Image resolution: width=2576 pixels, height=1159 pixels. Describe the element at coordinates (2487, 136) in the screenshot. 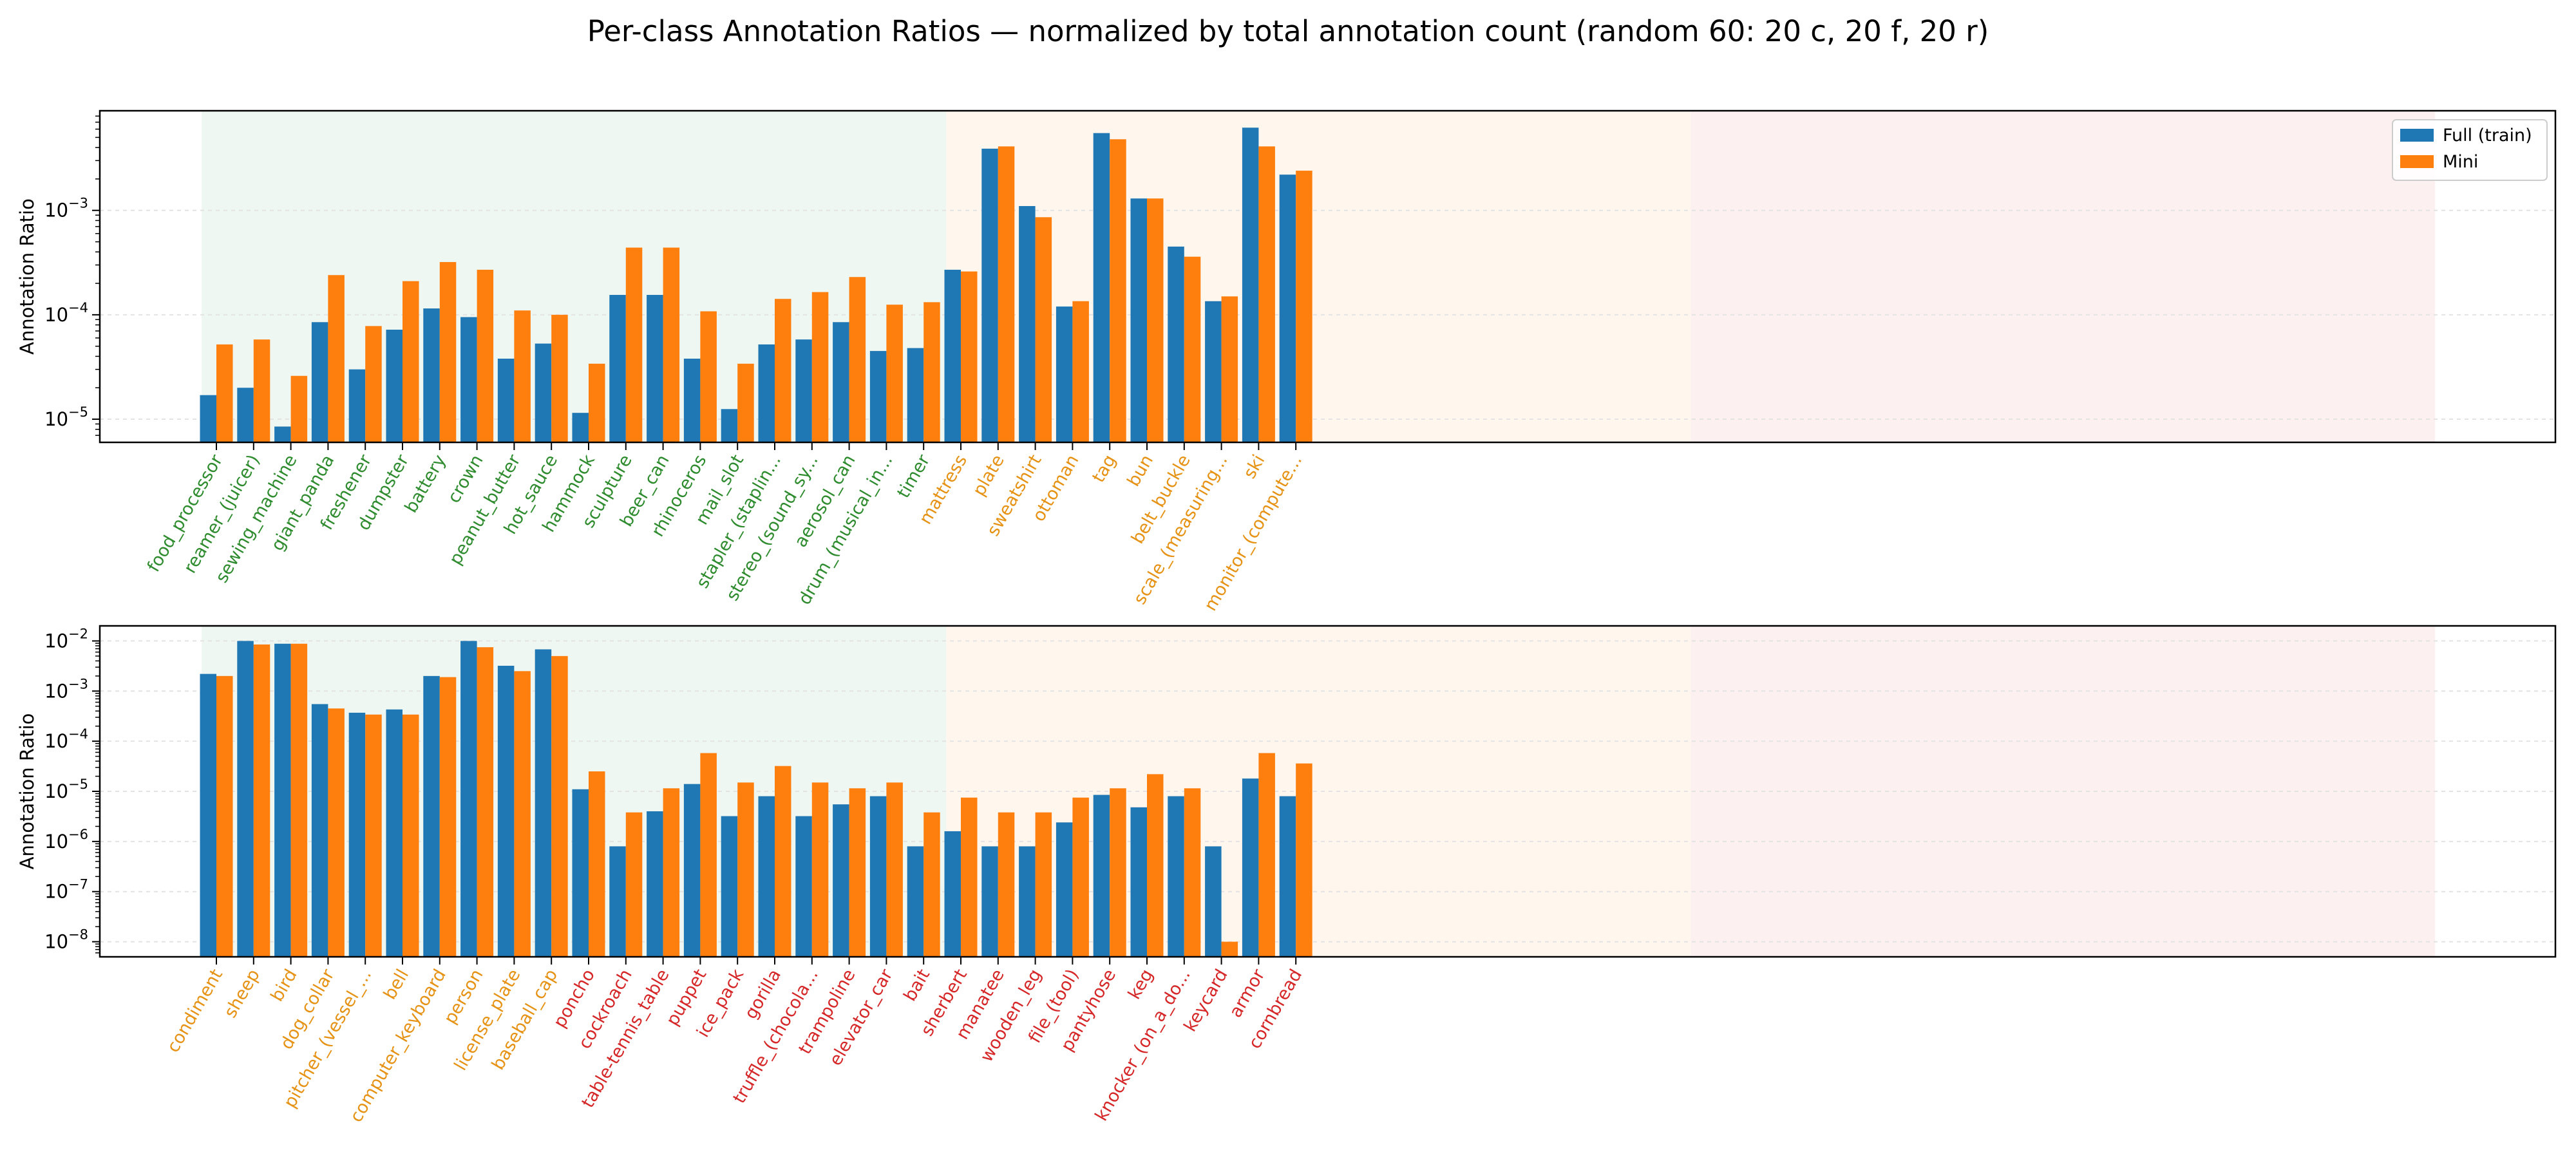

I see `legend-label: Full (train)` at that location.